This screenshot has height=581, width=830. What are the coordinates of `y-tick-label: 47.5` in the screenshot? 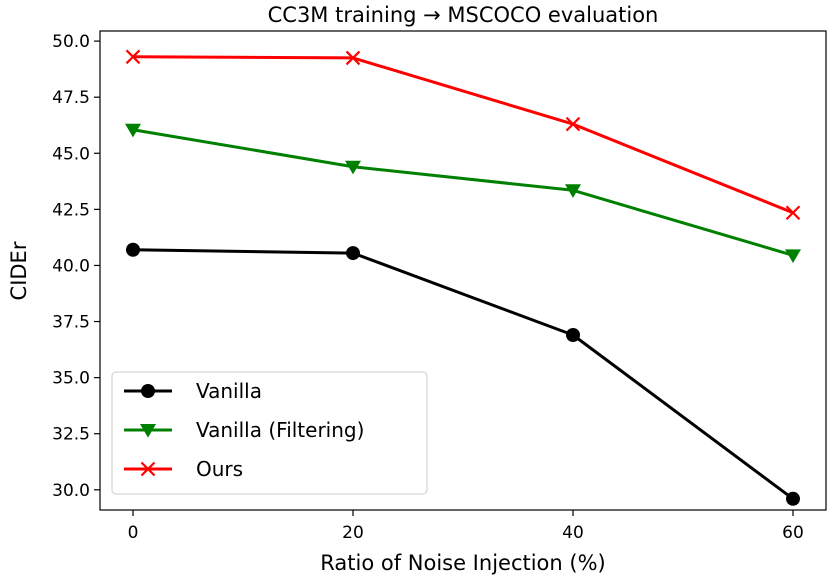 It's located at (71, 98).